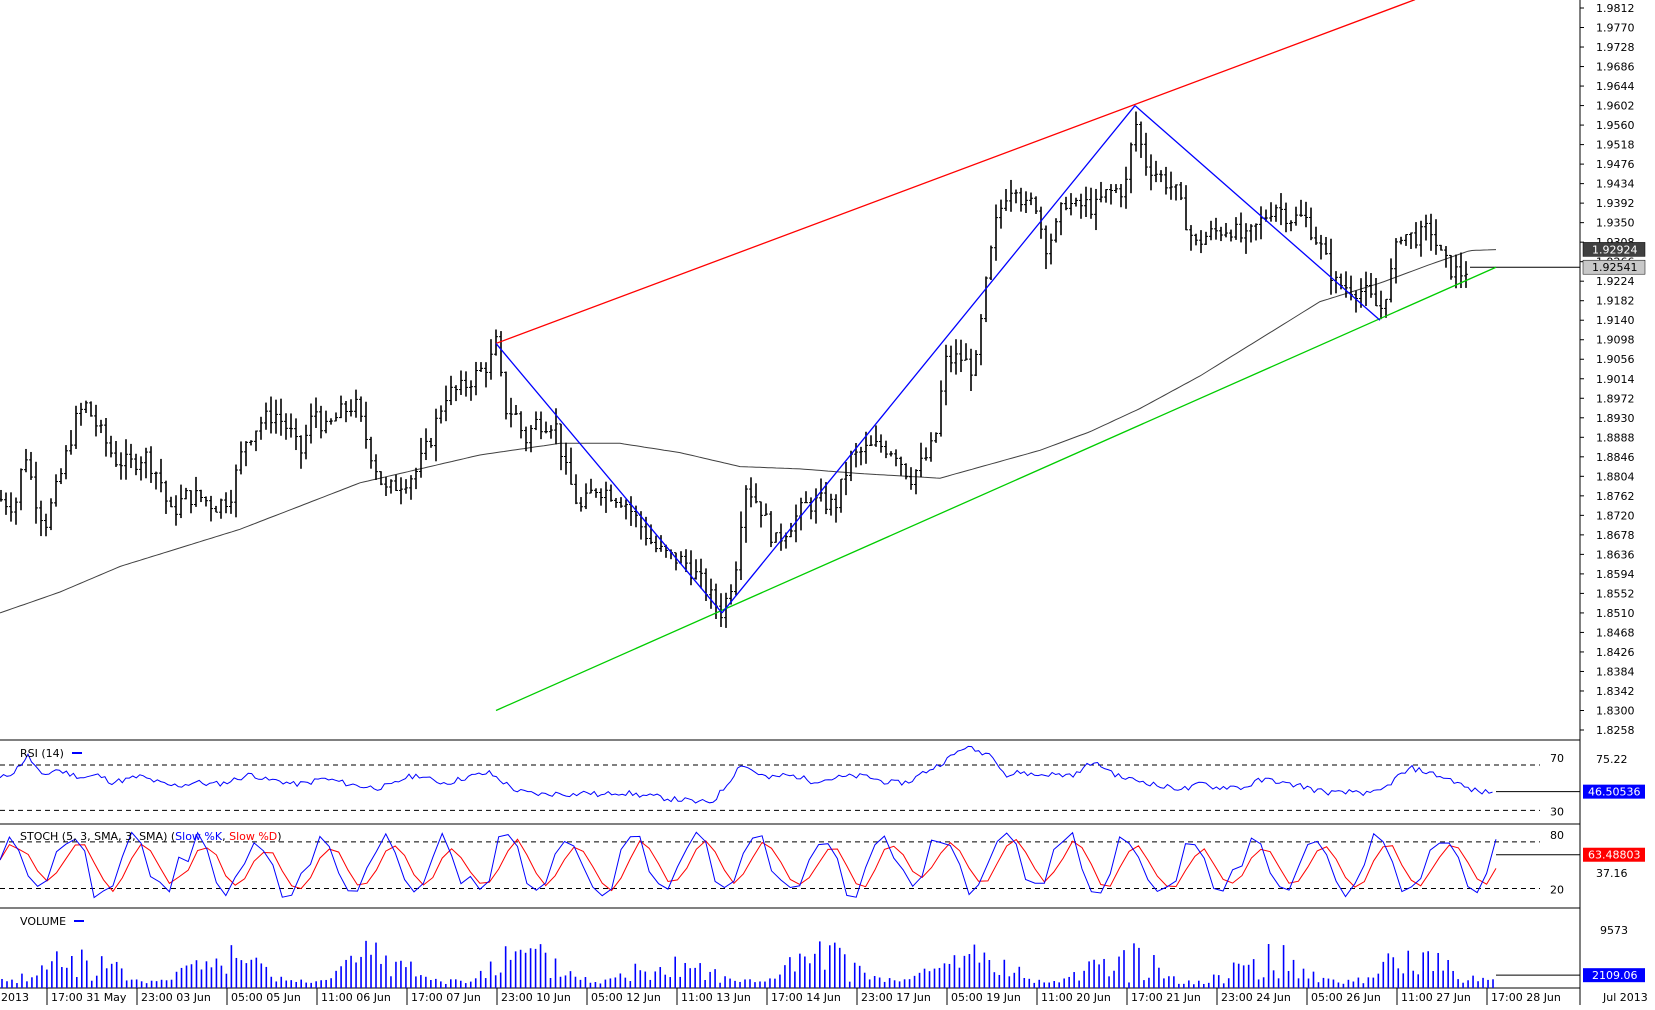 This screenshot has height=1010, width=1655. I want to click on x-tick-label: 17:00 07 Jun, so click(446, 997).